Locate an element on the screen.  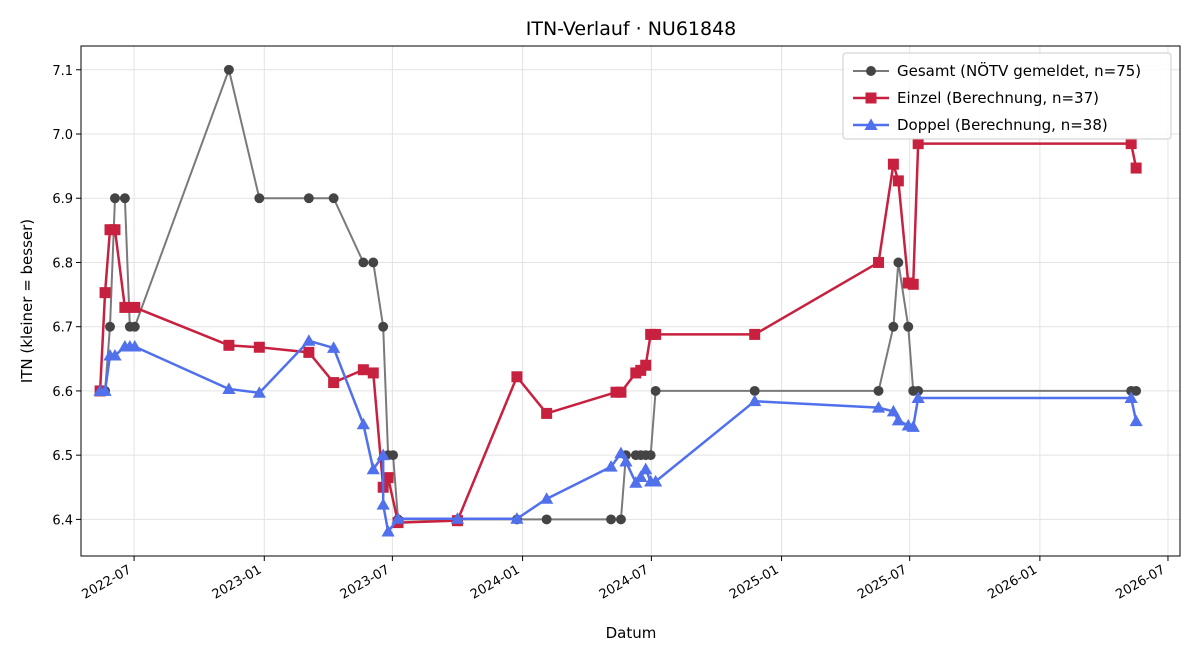
y-tick-label: 7.1 is located at coordinates (62, 71).